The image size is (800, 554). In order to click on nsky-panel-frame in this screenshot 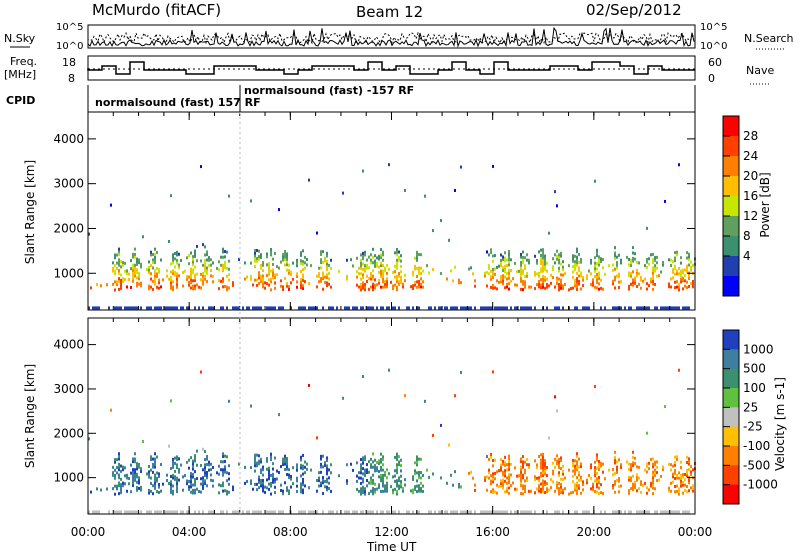, I will do `click(391, 36)`.